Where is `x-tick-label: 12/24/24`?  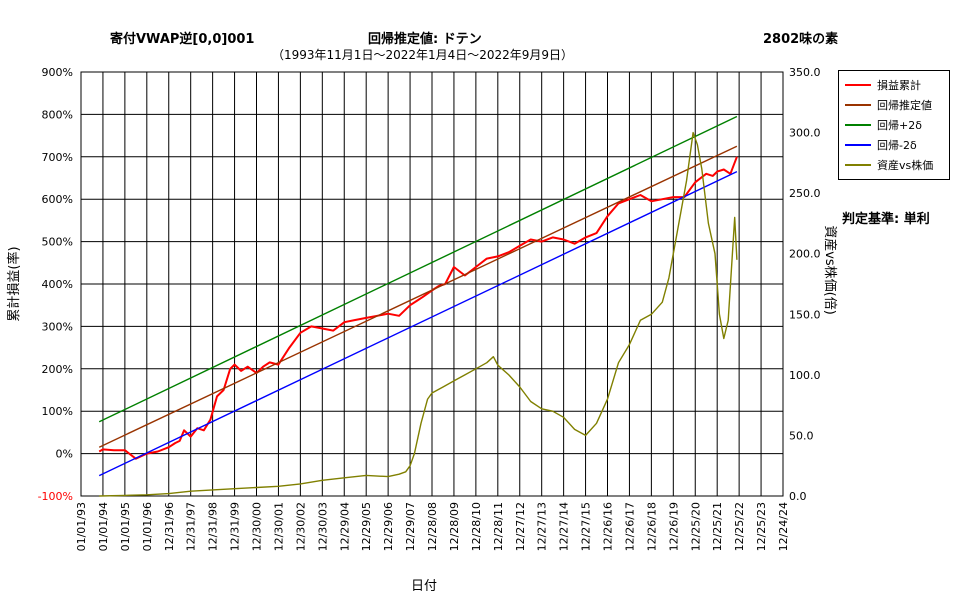
x-tick-label: 12/24/24 is located at coordinates (783, 526).